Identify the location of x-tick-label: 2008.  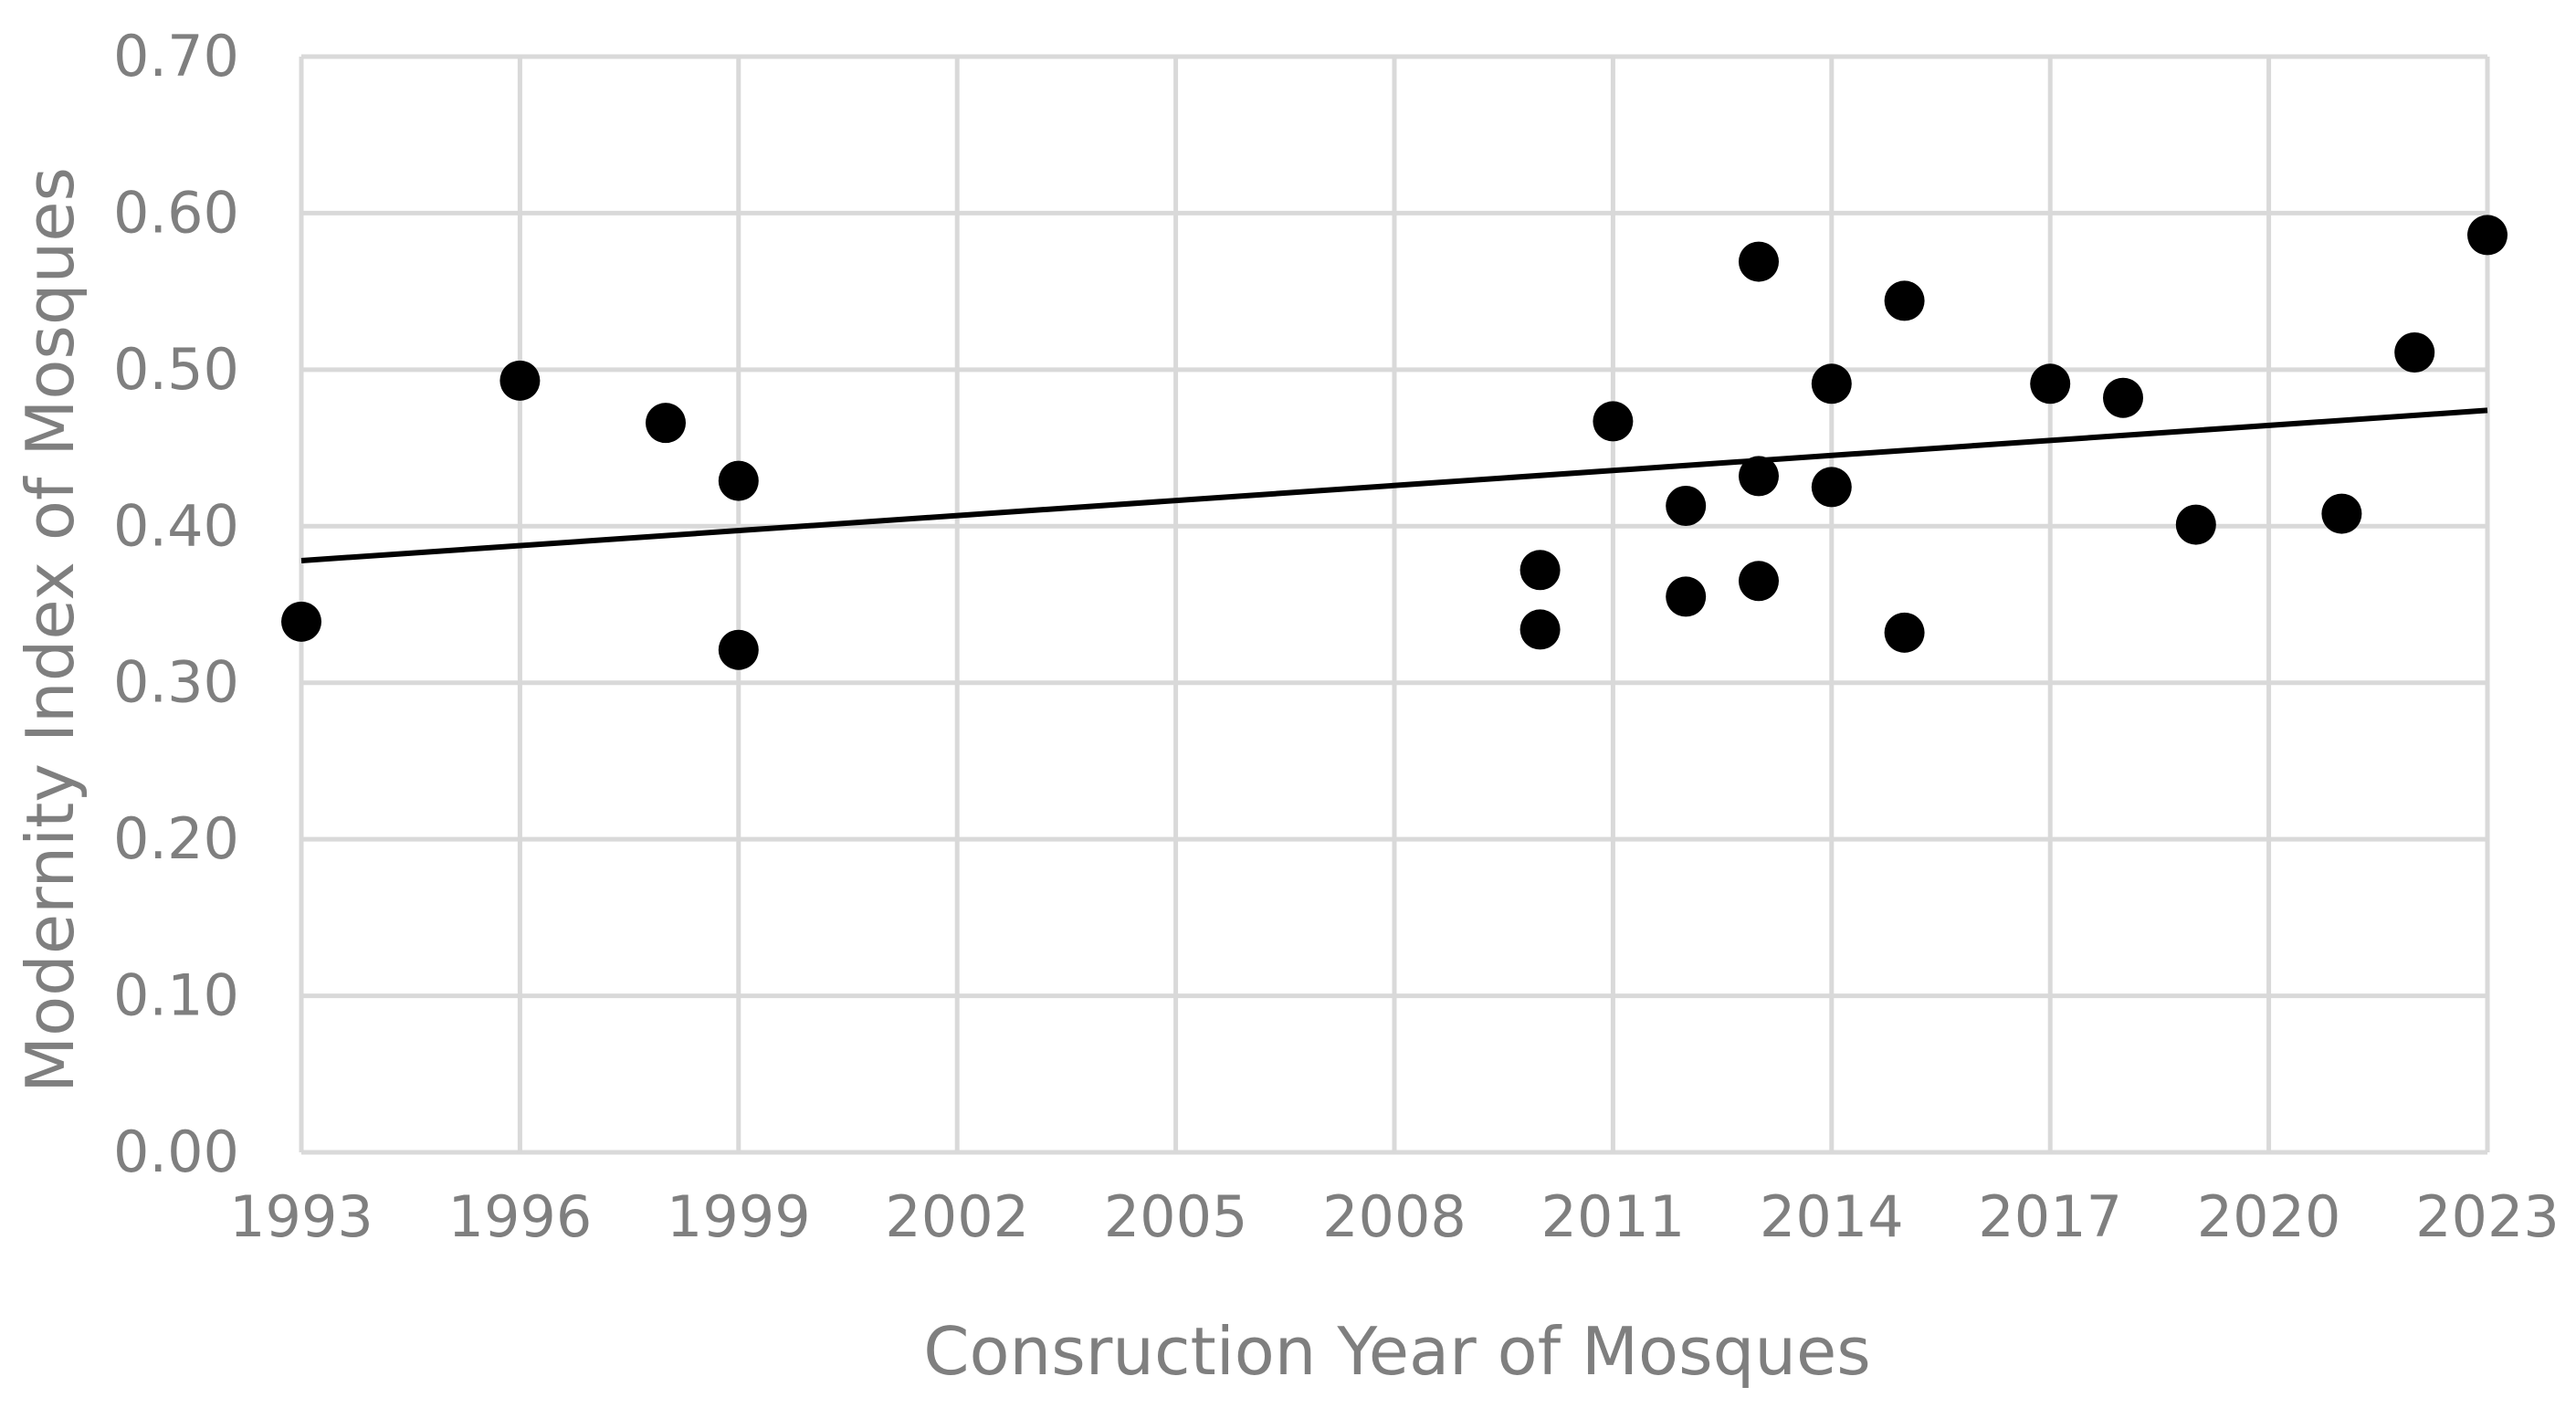
(1394, 1216).